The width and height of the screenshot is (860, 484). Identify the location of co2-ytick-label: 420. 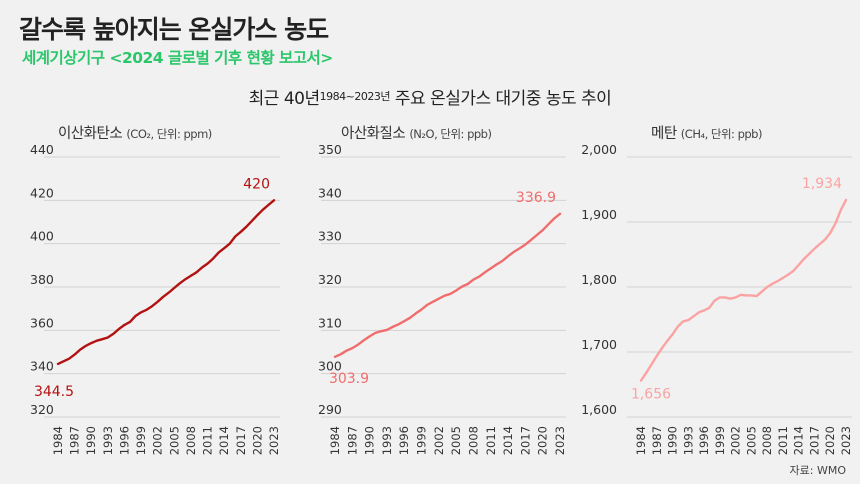
(42, 192).